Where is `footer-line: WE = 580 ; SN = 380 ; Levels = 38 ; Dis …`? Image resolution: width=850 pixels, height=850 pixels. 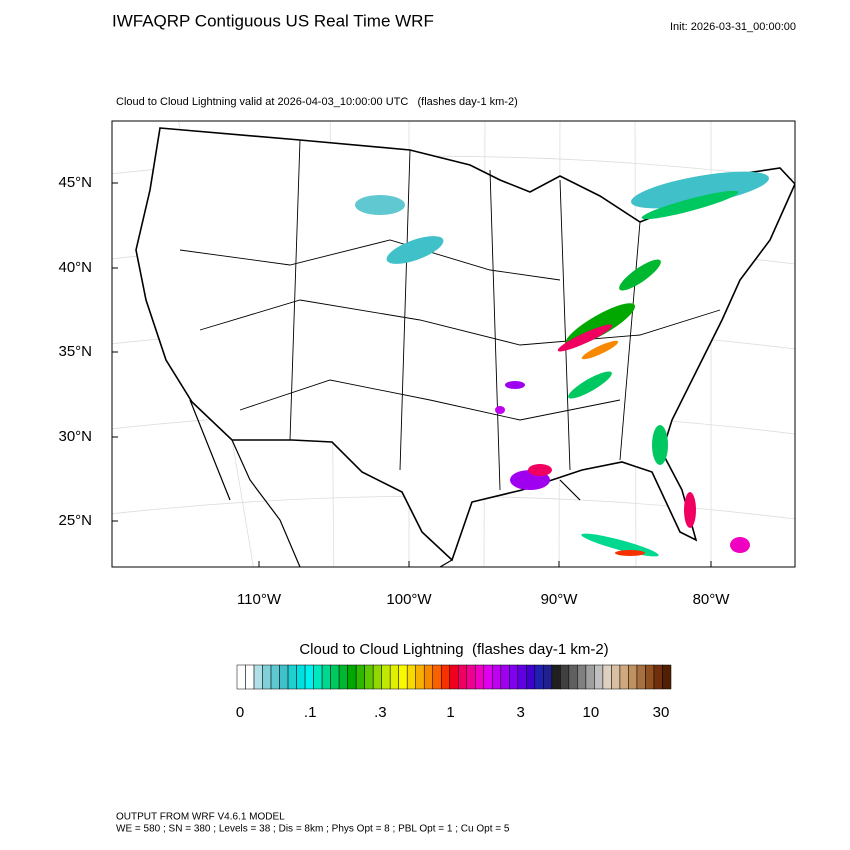
footer-line: WE = 580 ; SN = 380 ; Levels = 38 ; Dis … is located at coordinates (313, 829).